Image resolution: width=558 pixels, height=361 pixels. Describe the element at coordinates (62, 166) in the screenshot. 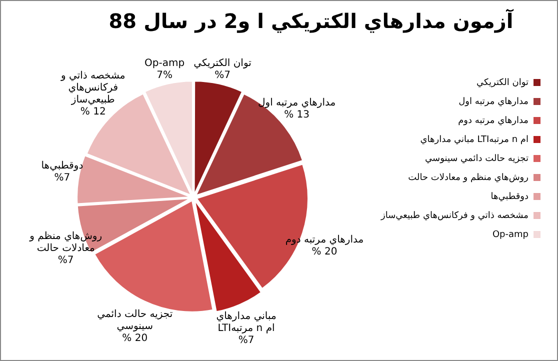

I see `slice-label: دوقطبي‌ها` at that location.